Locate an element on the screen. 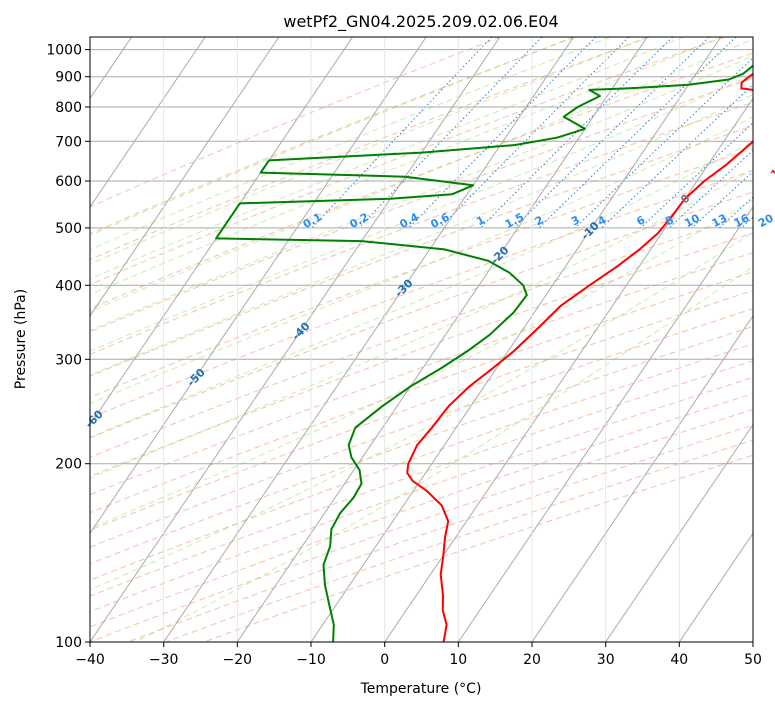 The image size is (775, 708). isotherm-label: -60 is located at coordinates (94, 418).